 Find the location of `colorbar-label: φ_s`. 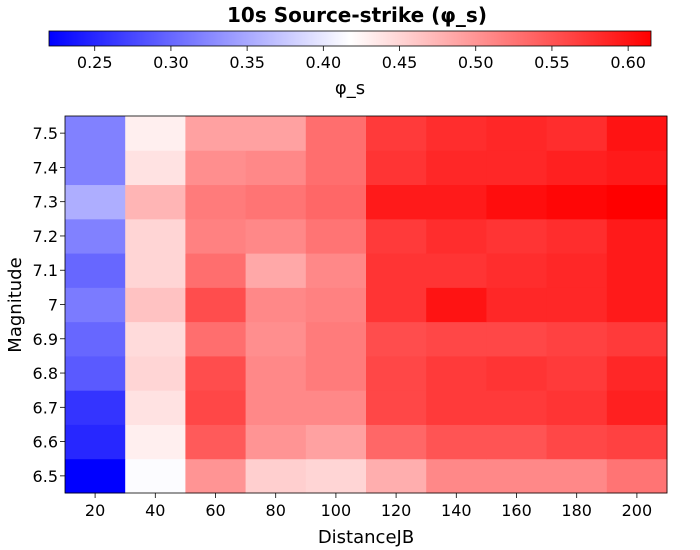

colorbar-label: φ_s is located at coordinates (350, 88).